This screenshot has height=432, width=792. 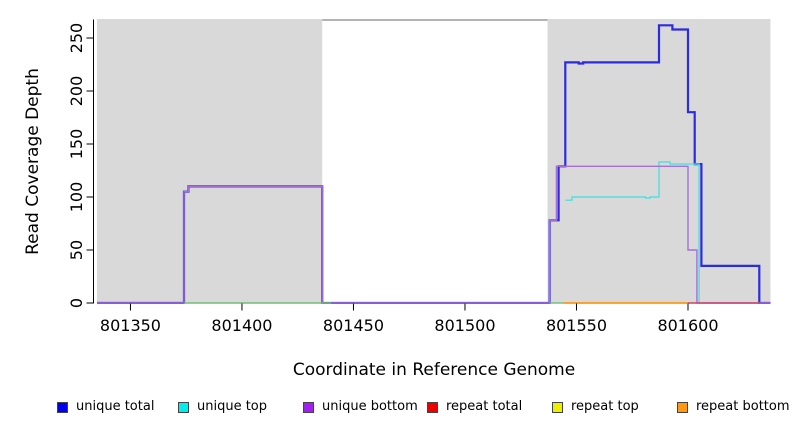 I want to click on y-tick-label: 150, so click(x=76, y=144).